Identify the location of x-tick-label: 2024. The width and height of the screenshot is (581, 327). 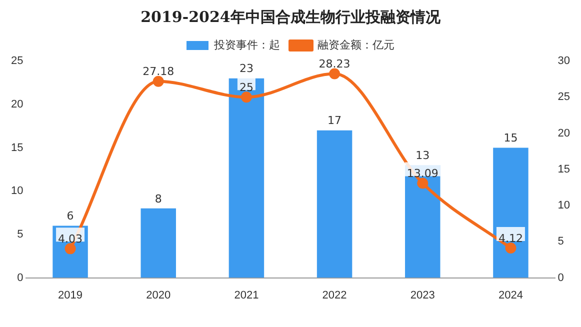
(510, 295).